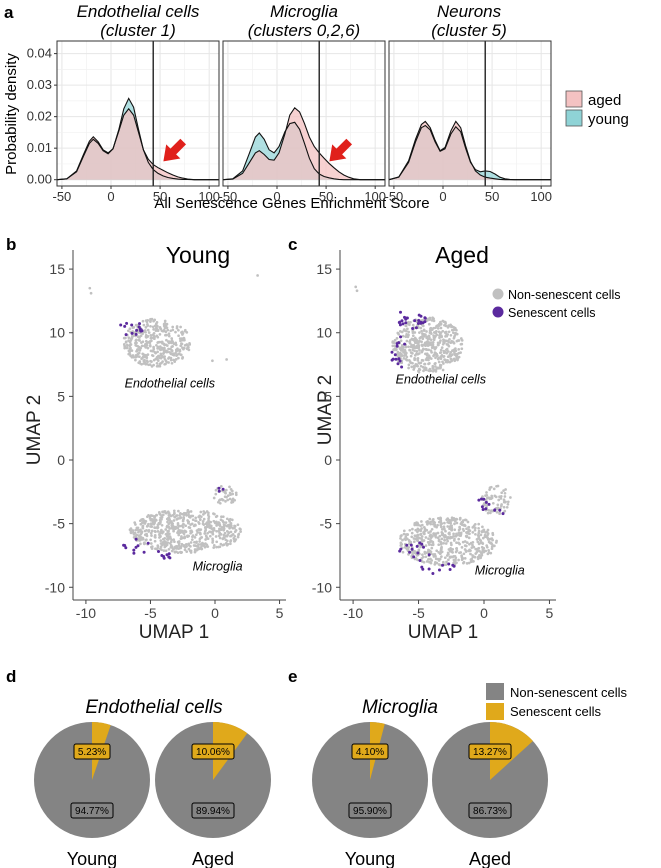  Describe the element at coordinates (470, 150) in the screenshot. I see `density-area-aged` at that location.